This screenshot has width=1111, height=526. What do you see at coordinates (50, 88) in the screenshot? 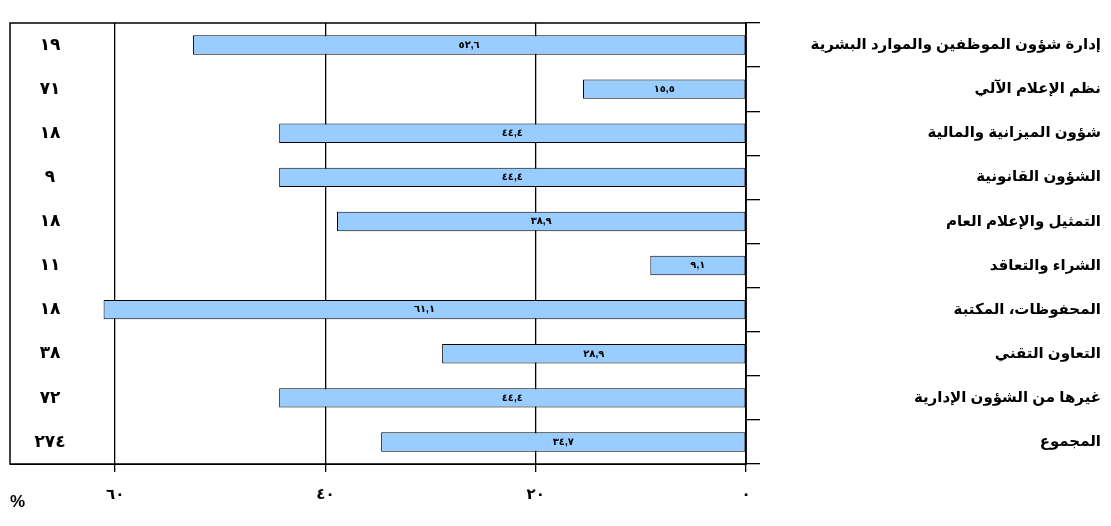
I see `annotation: ٧١` at bounding box center [50, 88].